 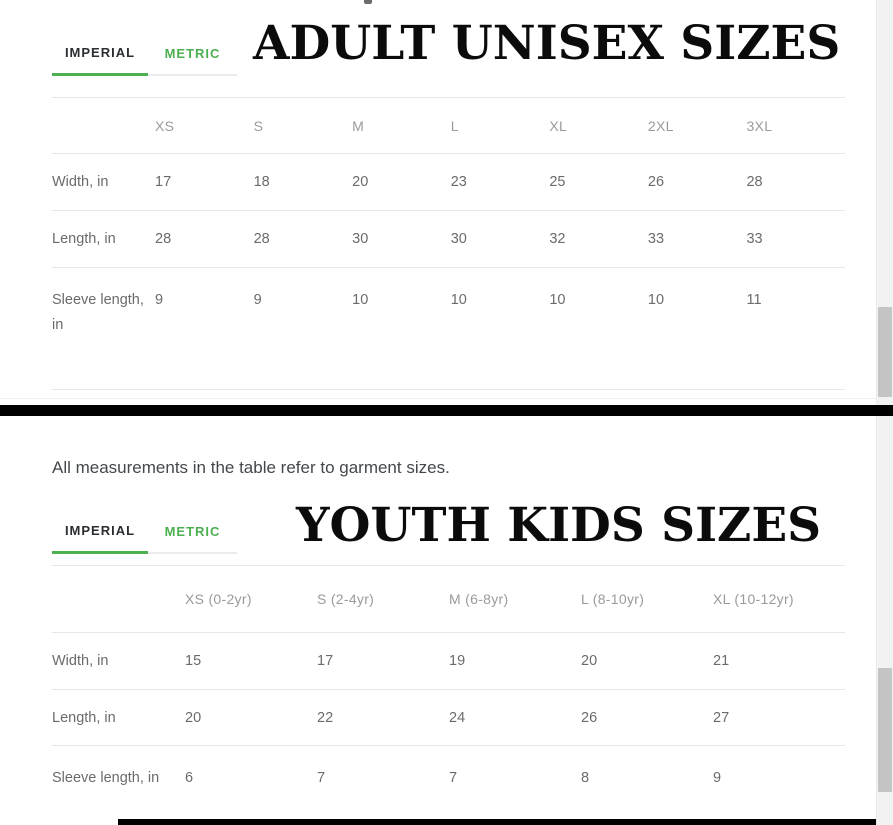 I want to click on table-row-length: Length, in 28 28 30 30 32 33 33, so click(x=448, y=238).